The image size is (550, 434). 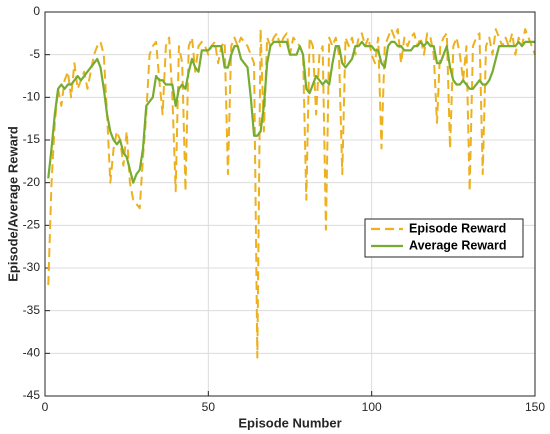 What do you see at coordinates (45, 407) in the screenshot?
I see `x-tick-label: 0` at bounding box center [45, 407].